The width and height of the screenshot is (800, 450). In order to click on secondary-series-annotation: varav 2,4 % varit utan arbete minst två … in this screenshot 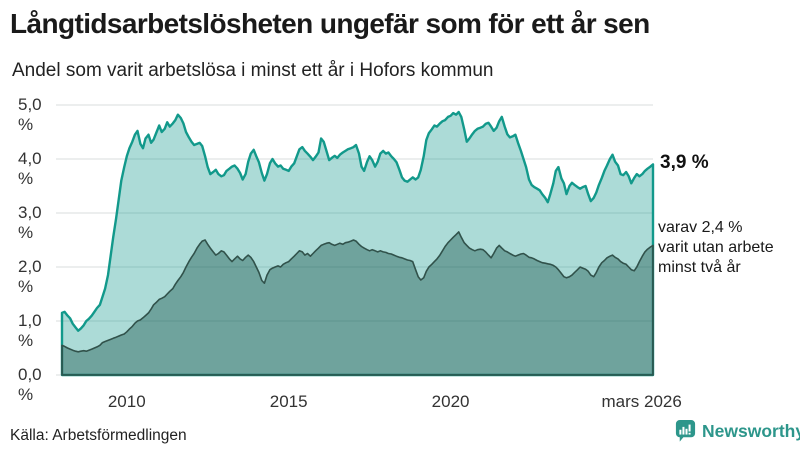, I will do `click(716, 247)`.